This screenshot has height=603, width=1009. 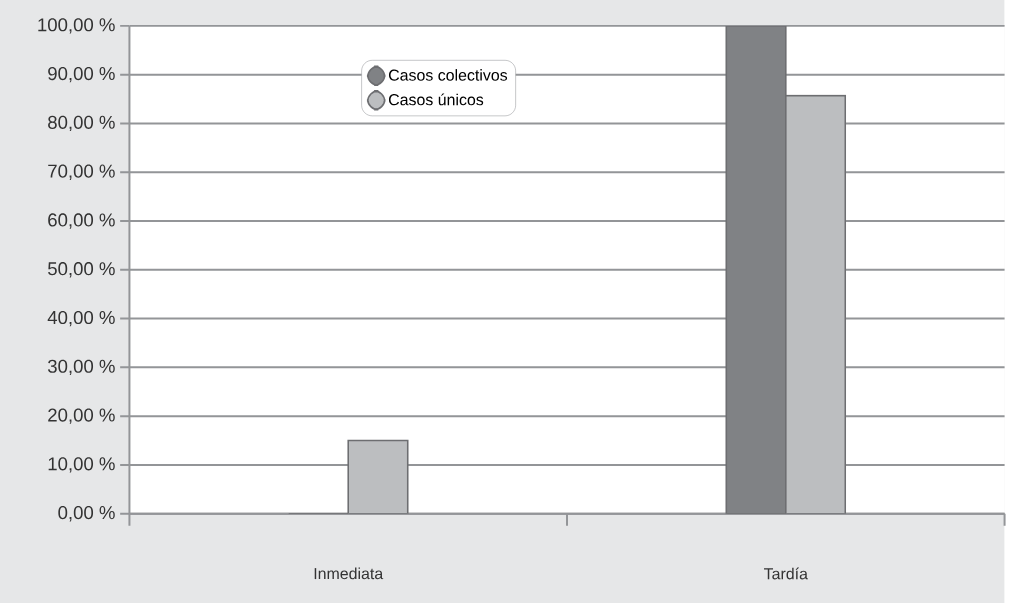 I want to click on y-tick-label: 70,00 %, so click(x=81, y=172).